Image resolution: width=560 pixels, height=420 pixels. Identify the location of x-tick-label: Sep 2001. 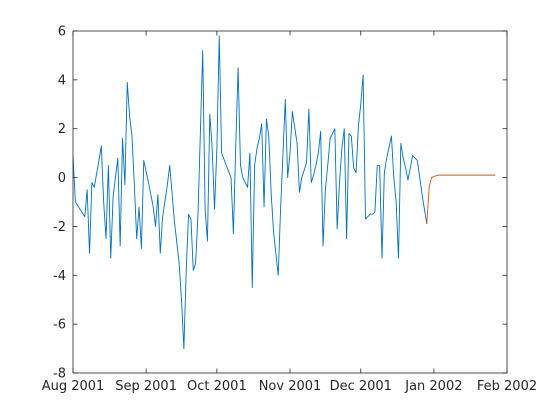
(146, 386).